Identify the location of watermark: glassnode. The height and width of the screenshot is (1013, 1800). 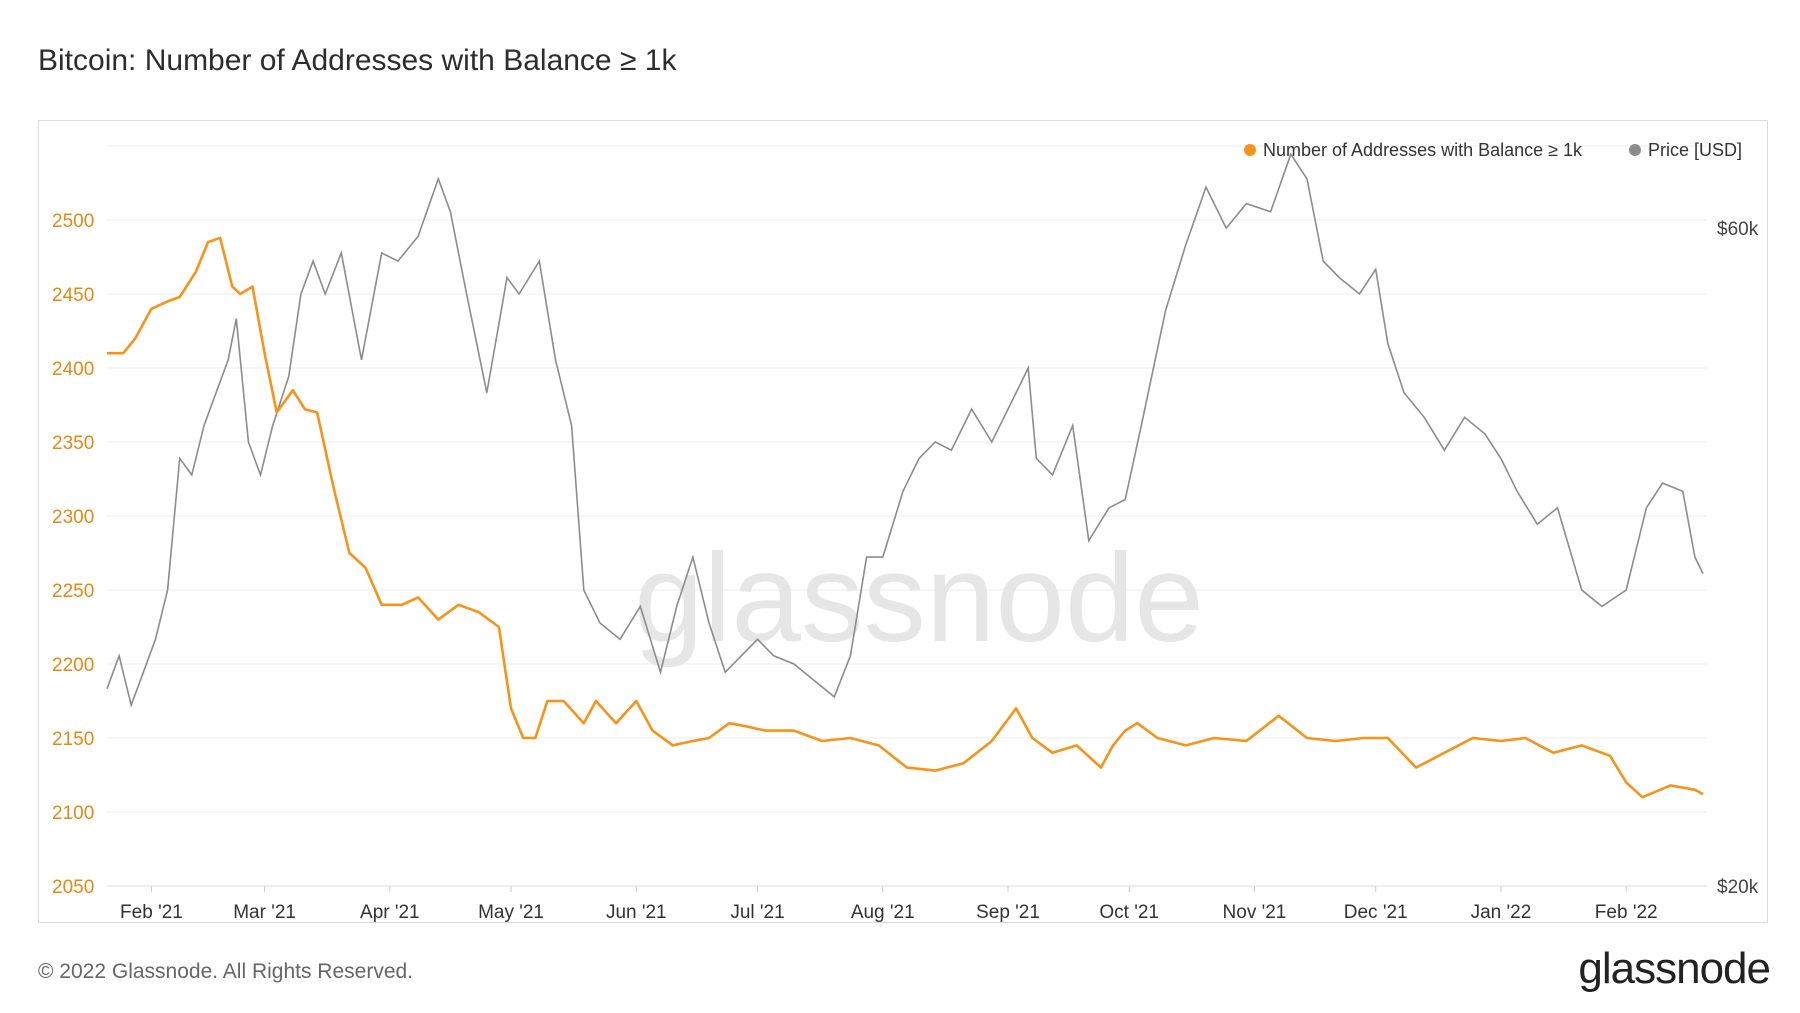
(919, 598).